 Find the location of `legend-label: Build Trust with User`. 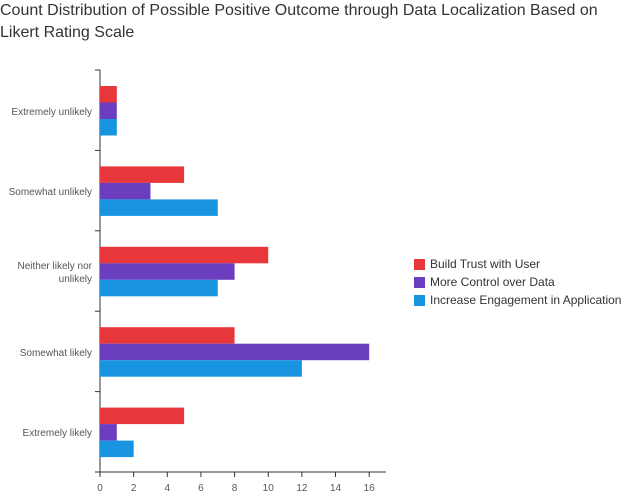

legend-label: Build Trust with User is located at coordinates (485, 264).